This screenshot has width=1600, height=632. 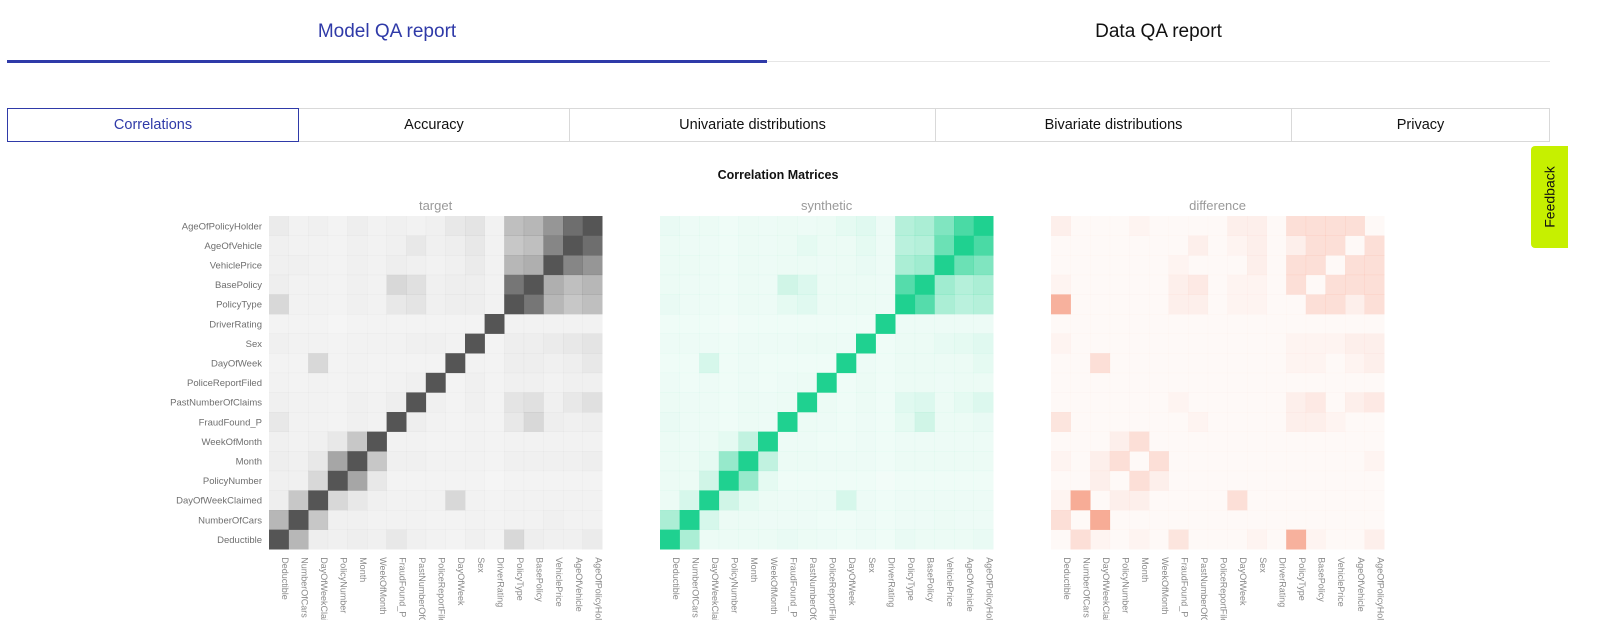 I want to click on tab-data-qa-report: Data QA report, so click(x=1158, y=31).